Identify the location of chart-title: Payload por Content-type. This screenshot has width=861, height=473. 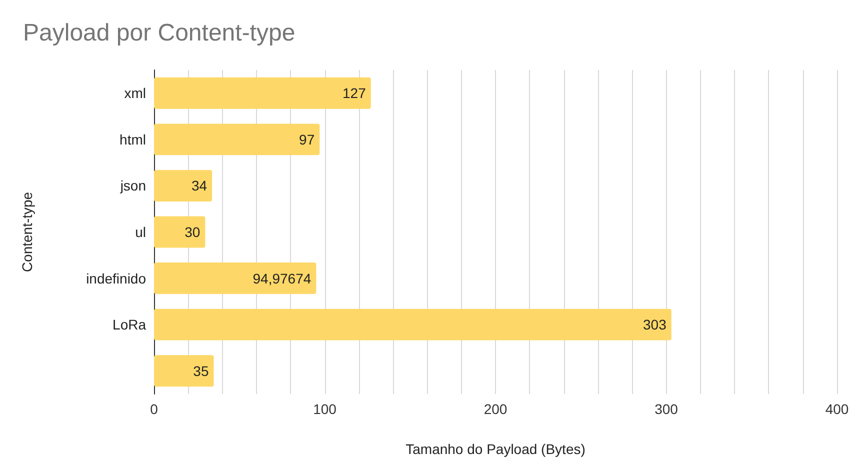
(159, 33).